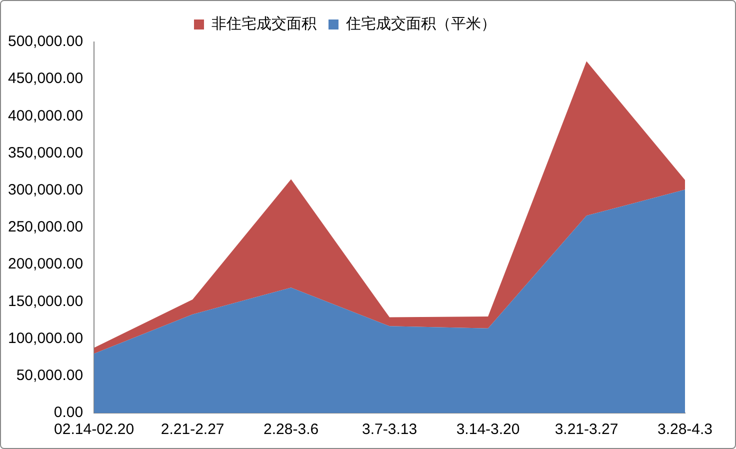 This screenshot has width=736, height=449. Describe the element at coordinates (46, 301) in the screenshot. I see `y-tick-label: 150,000.00` at that location.